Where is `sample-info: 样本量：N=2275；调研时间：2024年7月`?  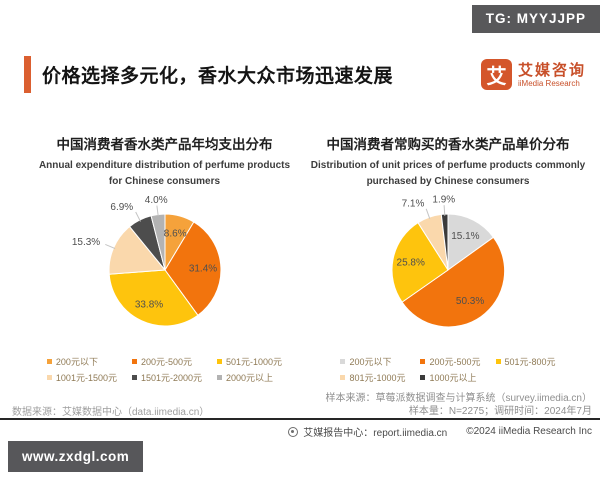 sample-info: 样本量：N=2275；调研时间：2024年7月 is located at coordinates (500, 411).